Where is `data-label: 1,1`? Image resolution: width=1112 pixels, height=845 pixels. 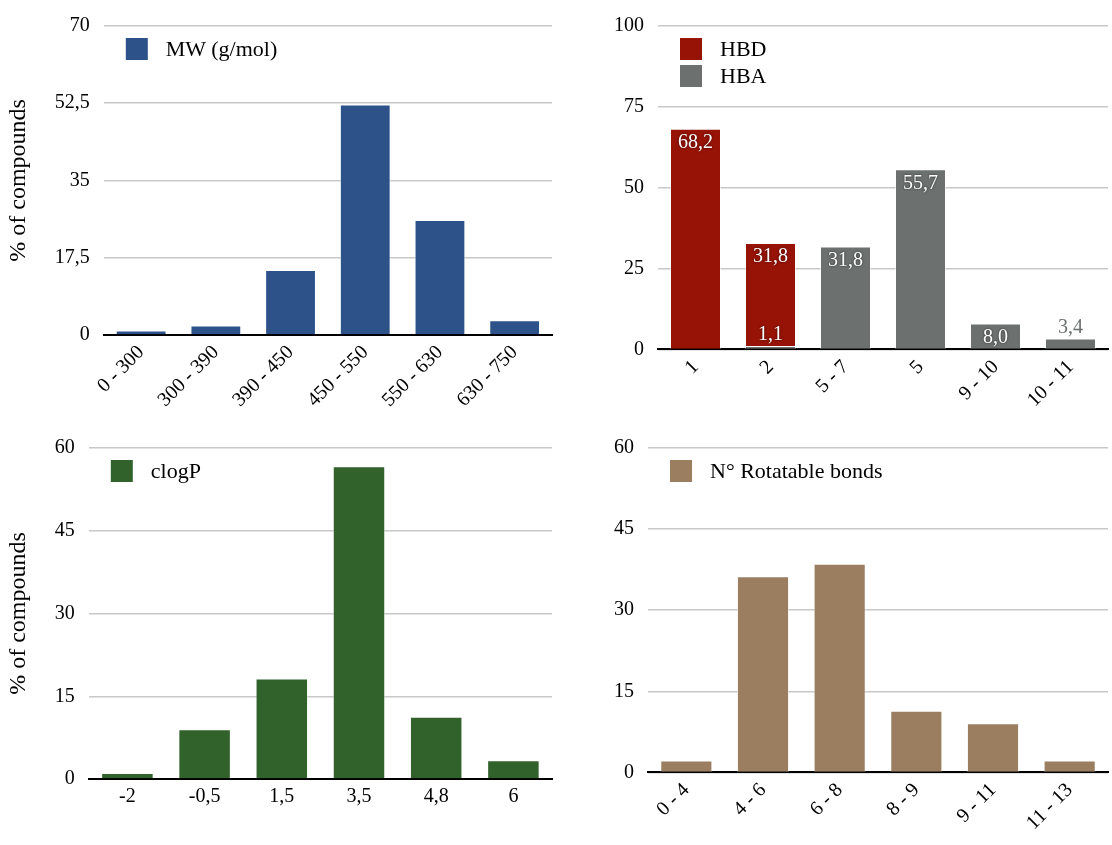
data-label: 1,1 is located at coordinates (770, 333).